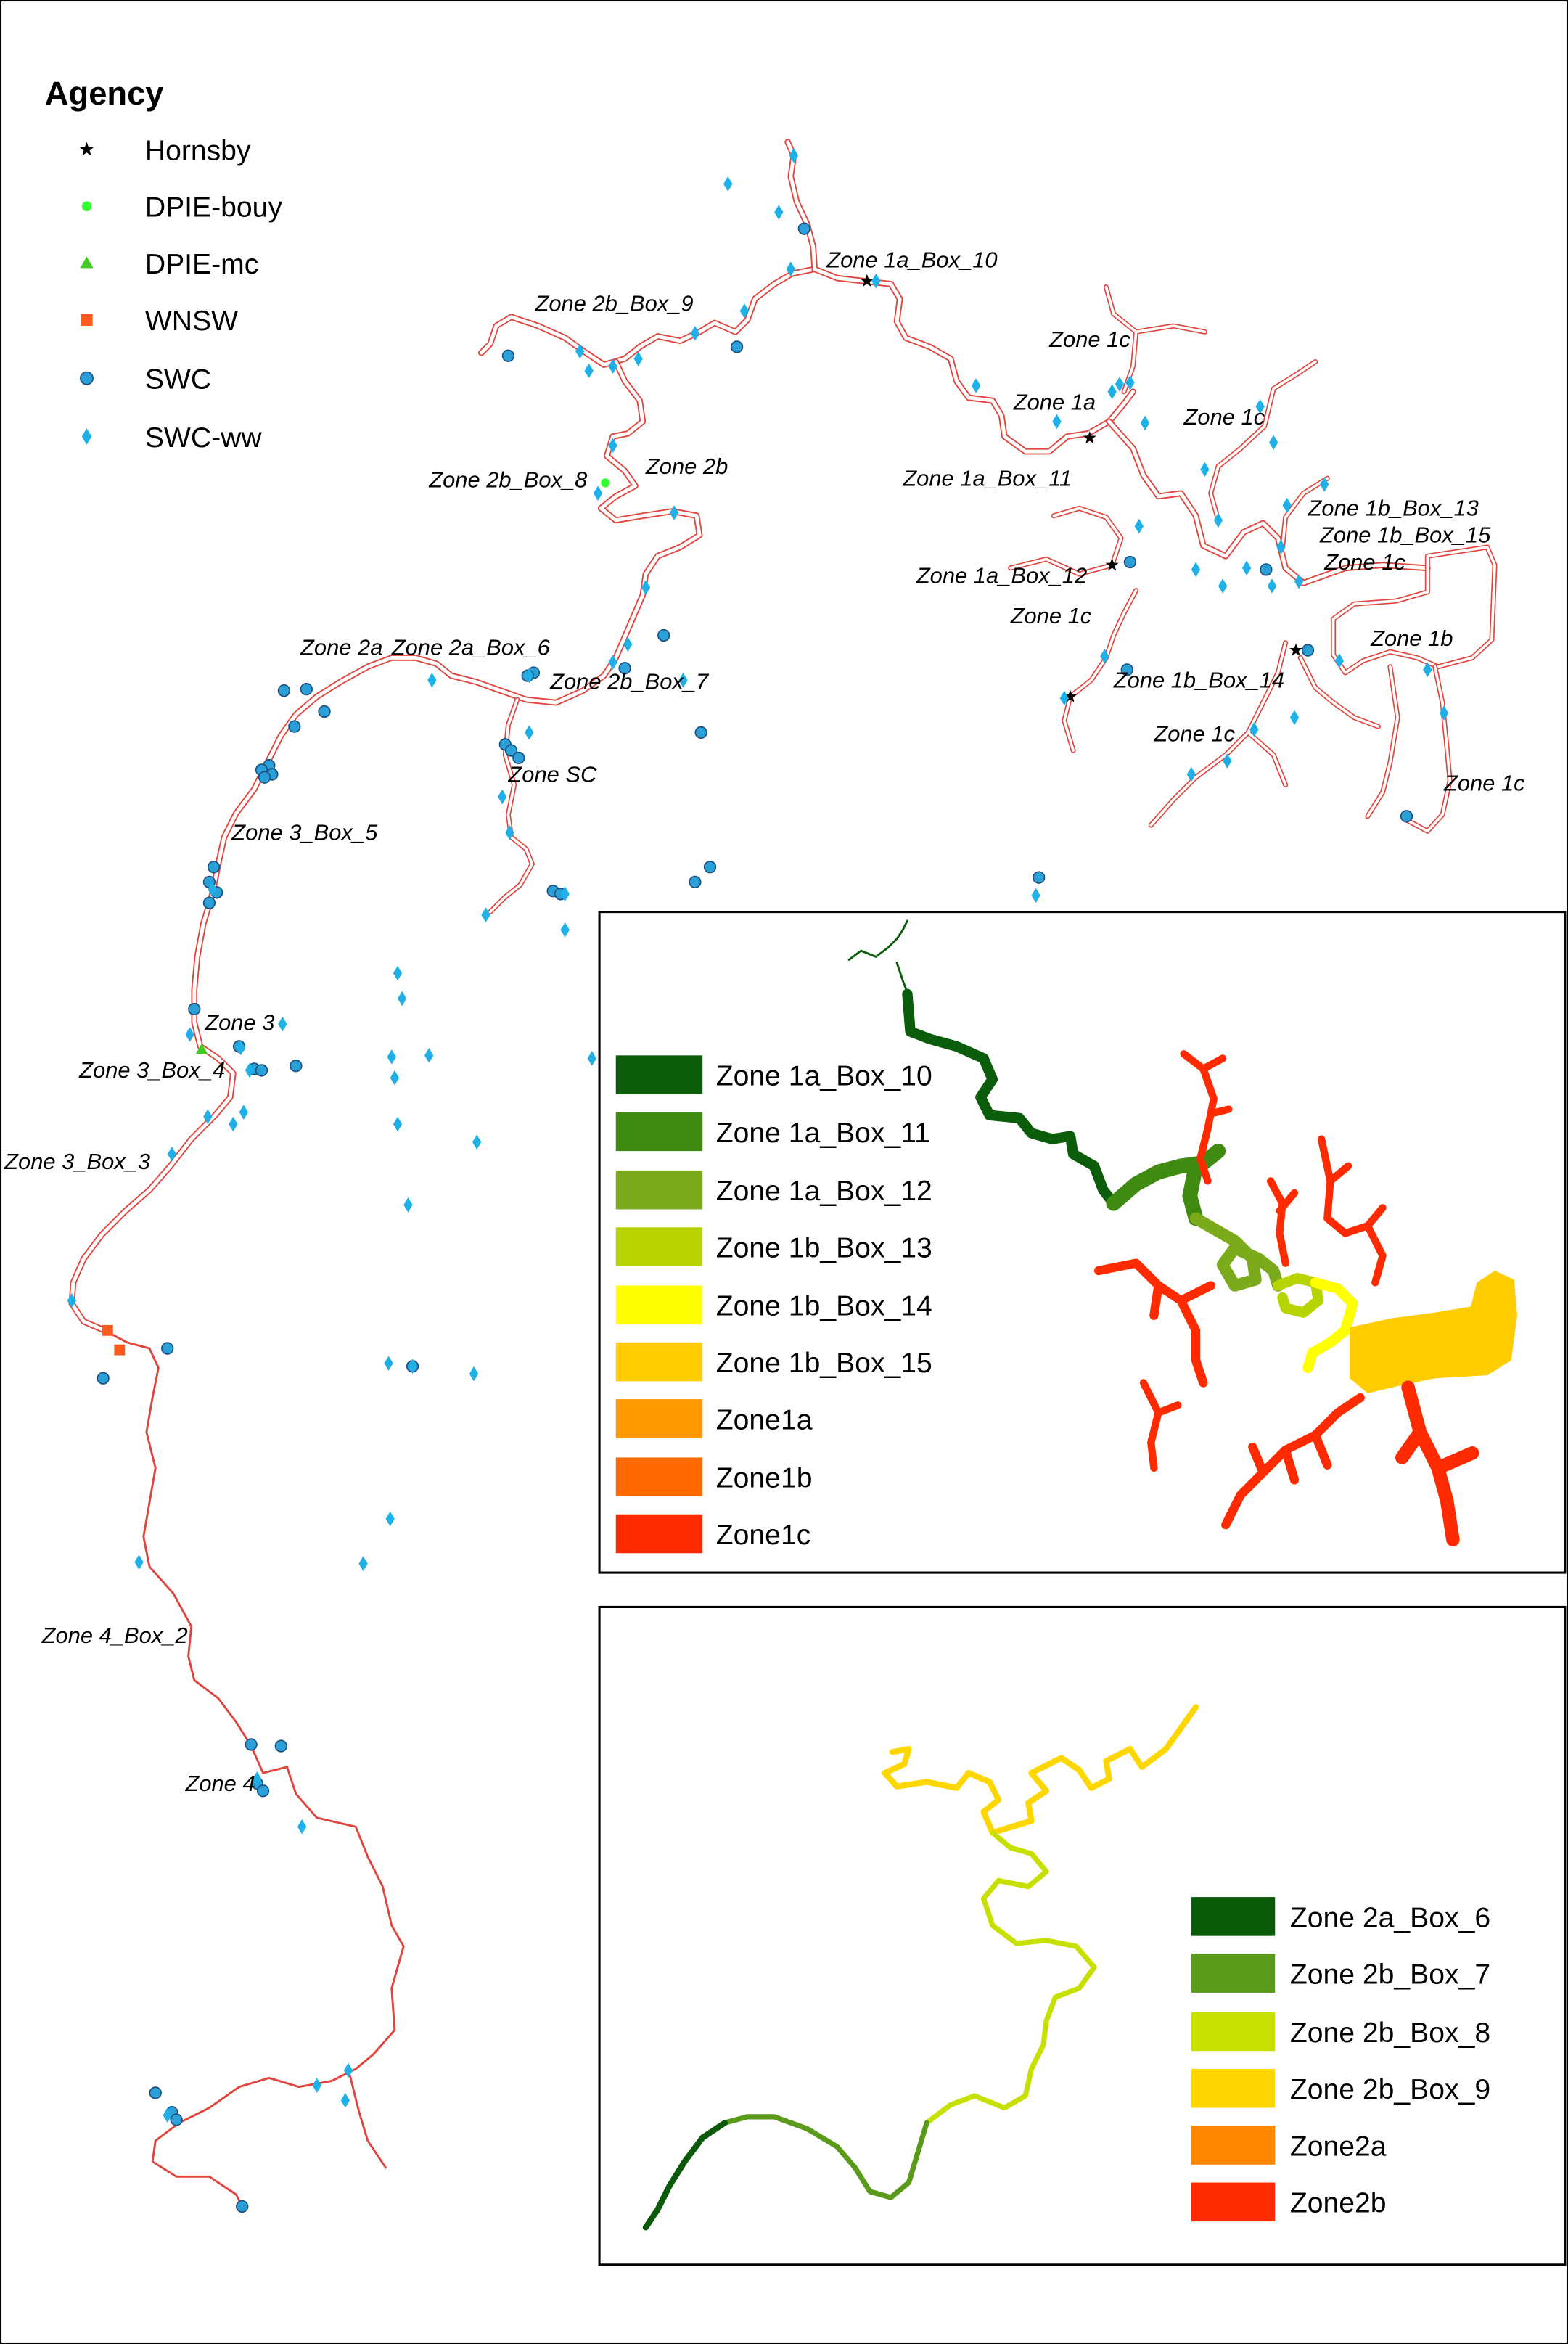  Describe the element at coordinates (104, 93) in the screenshot. I see `legend-title: Agency` at that location.